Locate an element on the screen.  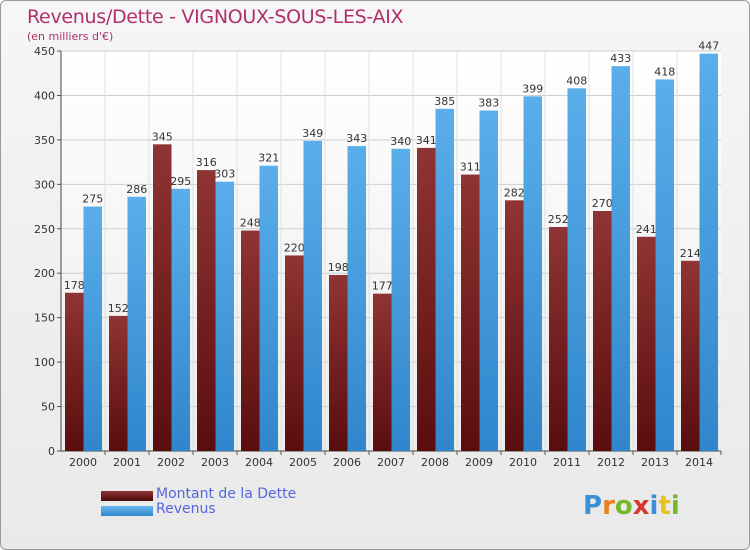
data-label-dette: 214 is located at coordinates (690, 253).